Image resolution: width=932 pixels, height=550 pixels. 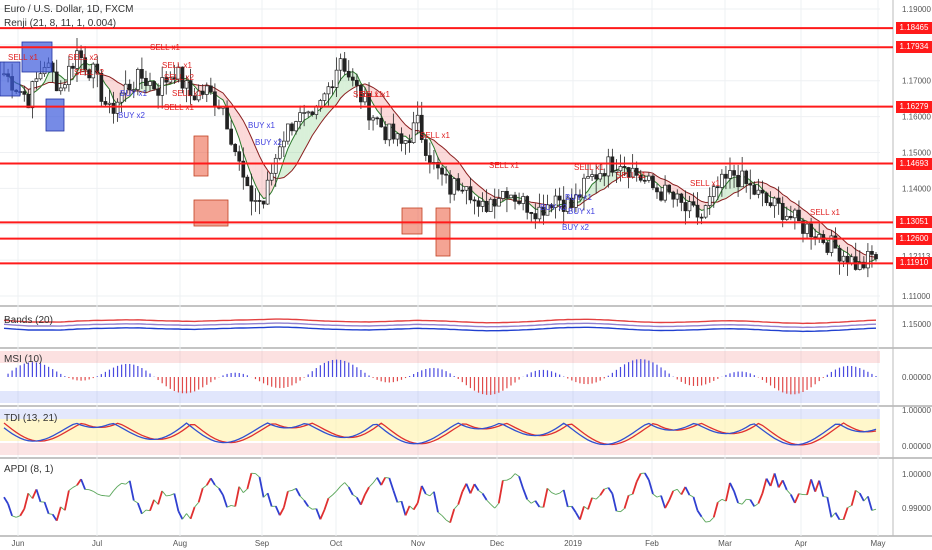 What do you see at coordinates (440, 430) in the screenshot?
I see `tdi-mid-zone` at bounding box center [440, 430].